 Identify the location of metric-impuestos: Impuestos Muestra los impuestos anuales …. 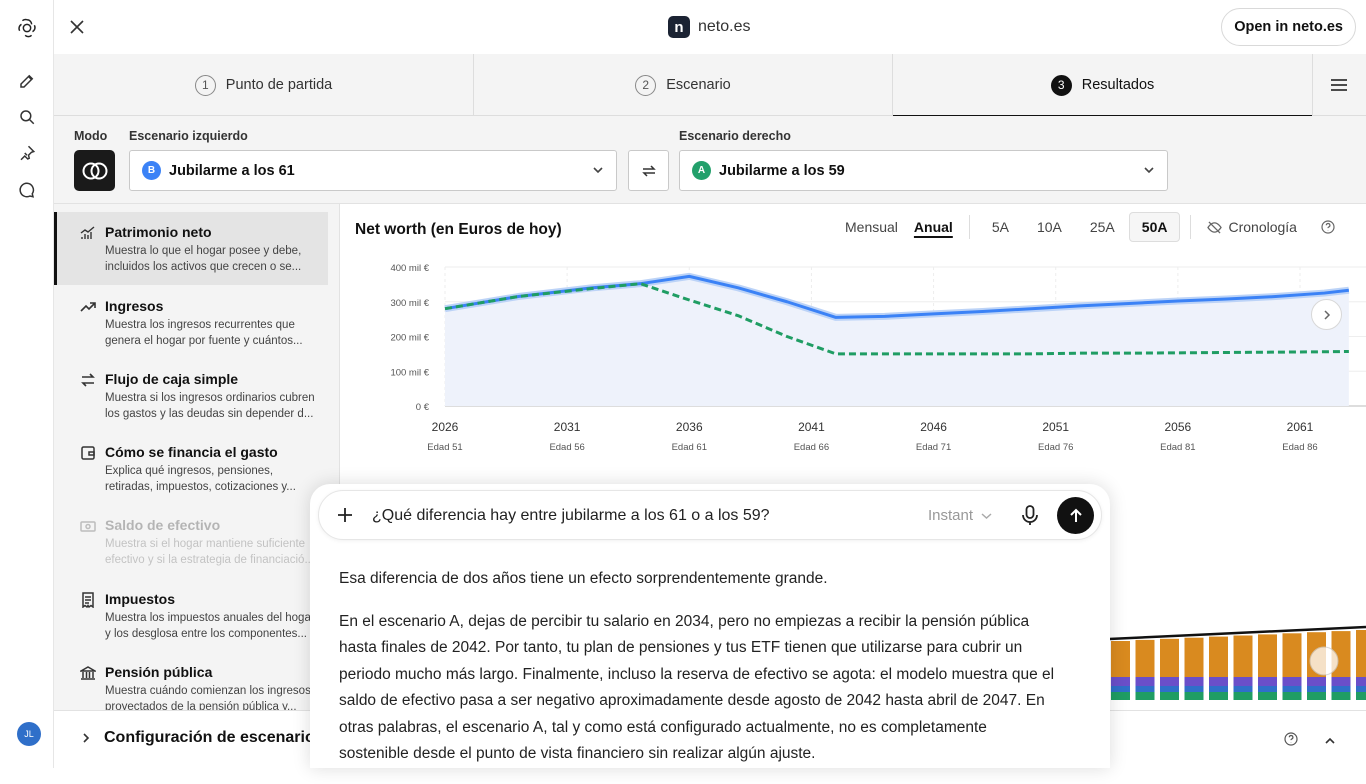
(191, 615).